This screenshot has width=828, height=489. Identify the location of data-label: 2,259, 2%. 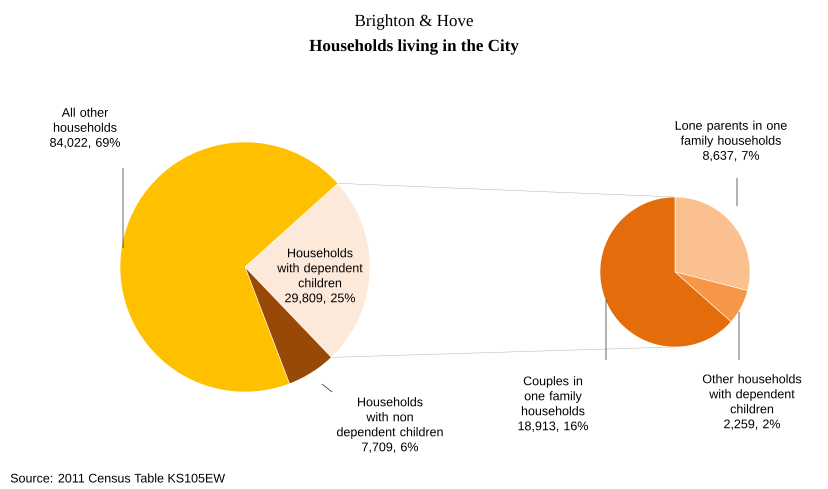
(752, 424).